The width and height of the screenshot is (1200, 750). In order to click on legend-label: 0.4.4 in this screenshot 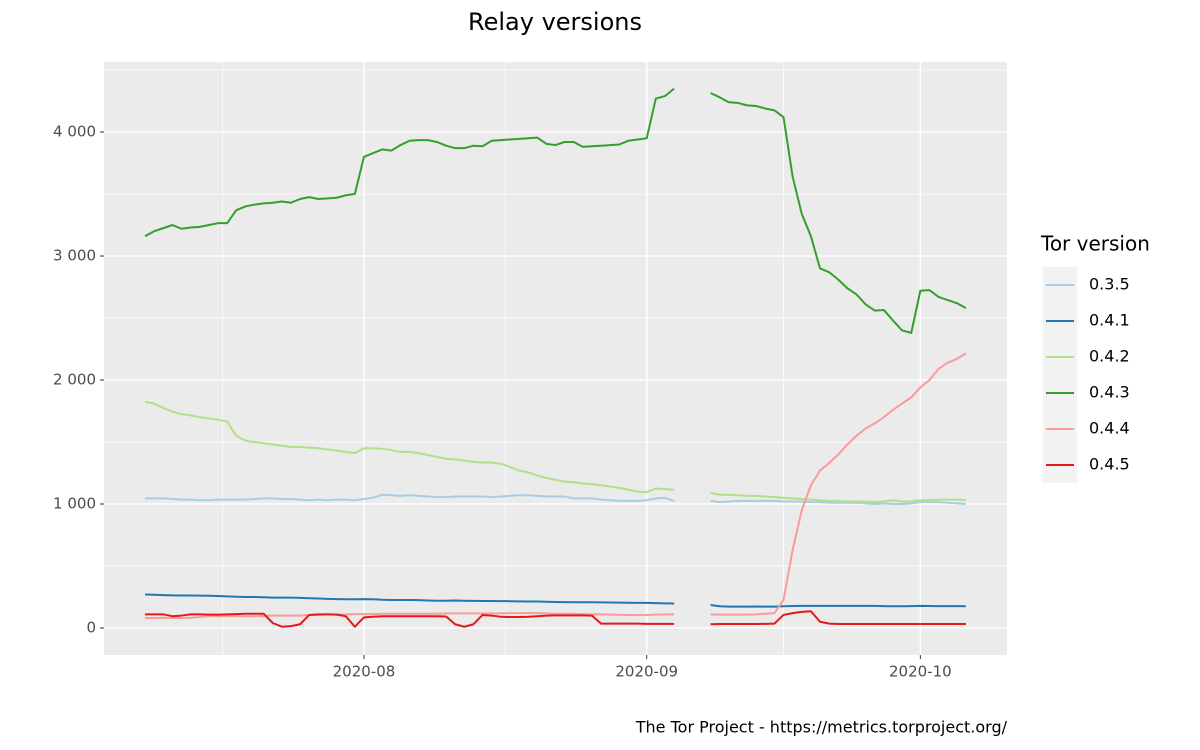, I will do `click(1109, 428)`.